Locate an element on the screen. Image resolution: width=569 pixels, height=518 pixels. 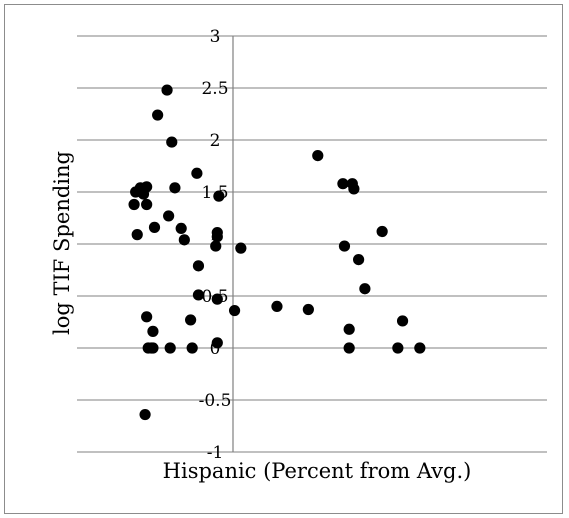
y-axis-title: log TIF Spending is located at coordinates (62, 243).